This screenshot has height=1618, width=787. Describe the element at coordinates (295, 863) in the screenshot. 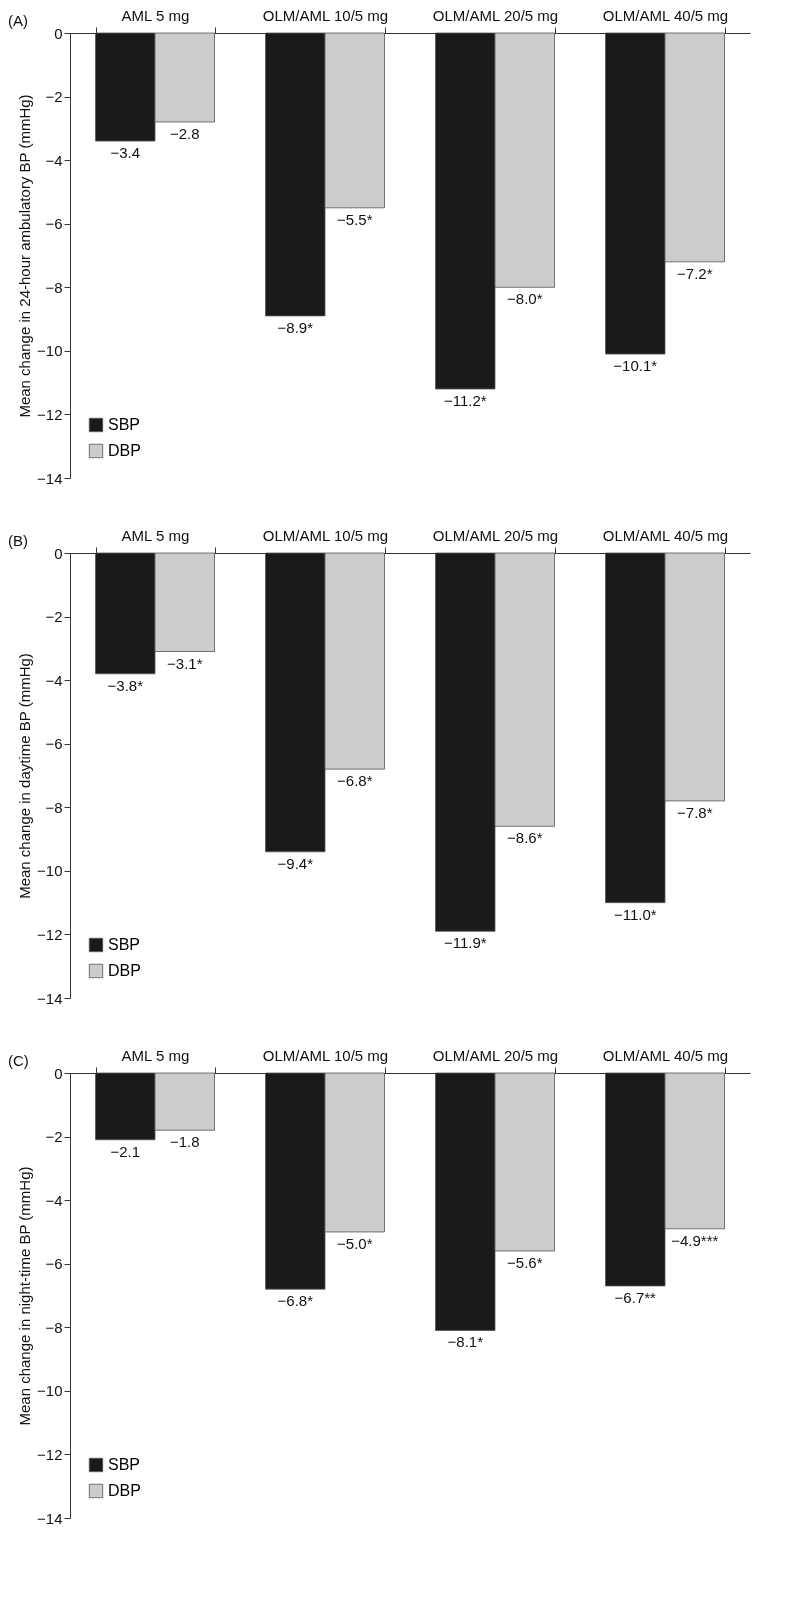

I see `data-label: −9.4*` at that location.